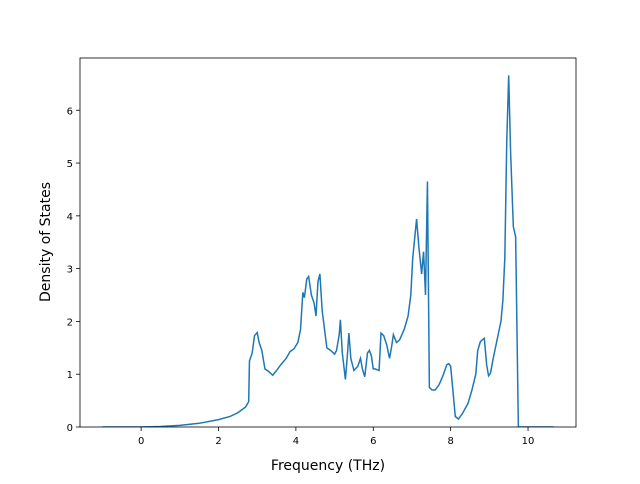 The image size is (640, 484). What do you see at coordinates (70, 375) in the screenshot?
I see `y-tick-label: 1` at bounding box center [70, 375].